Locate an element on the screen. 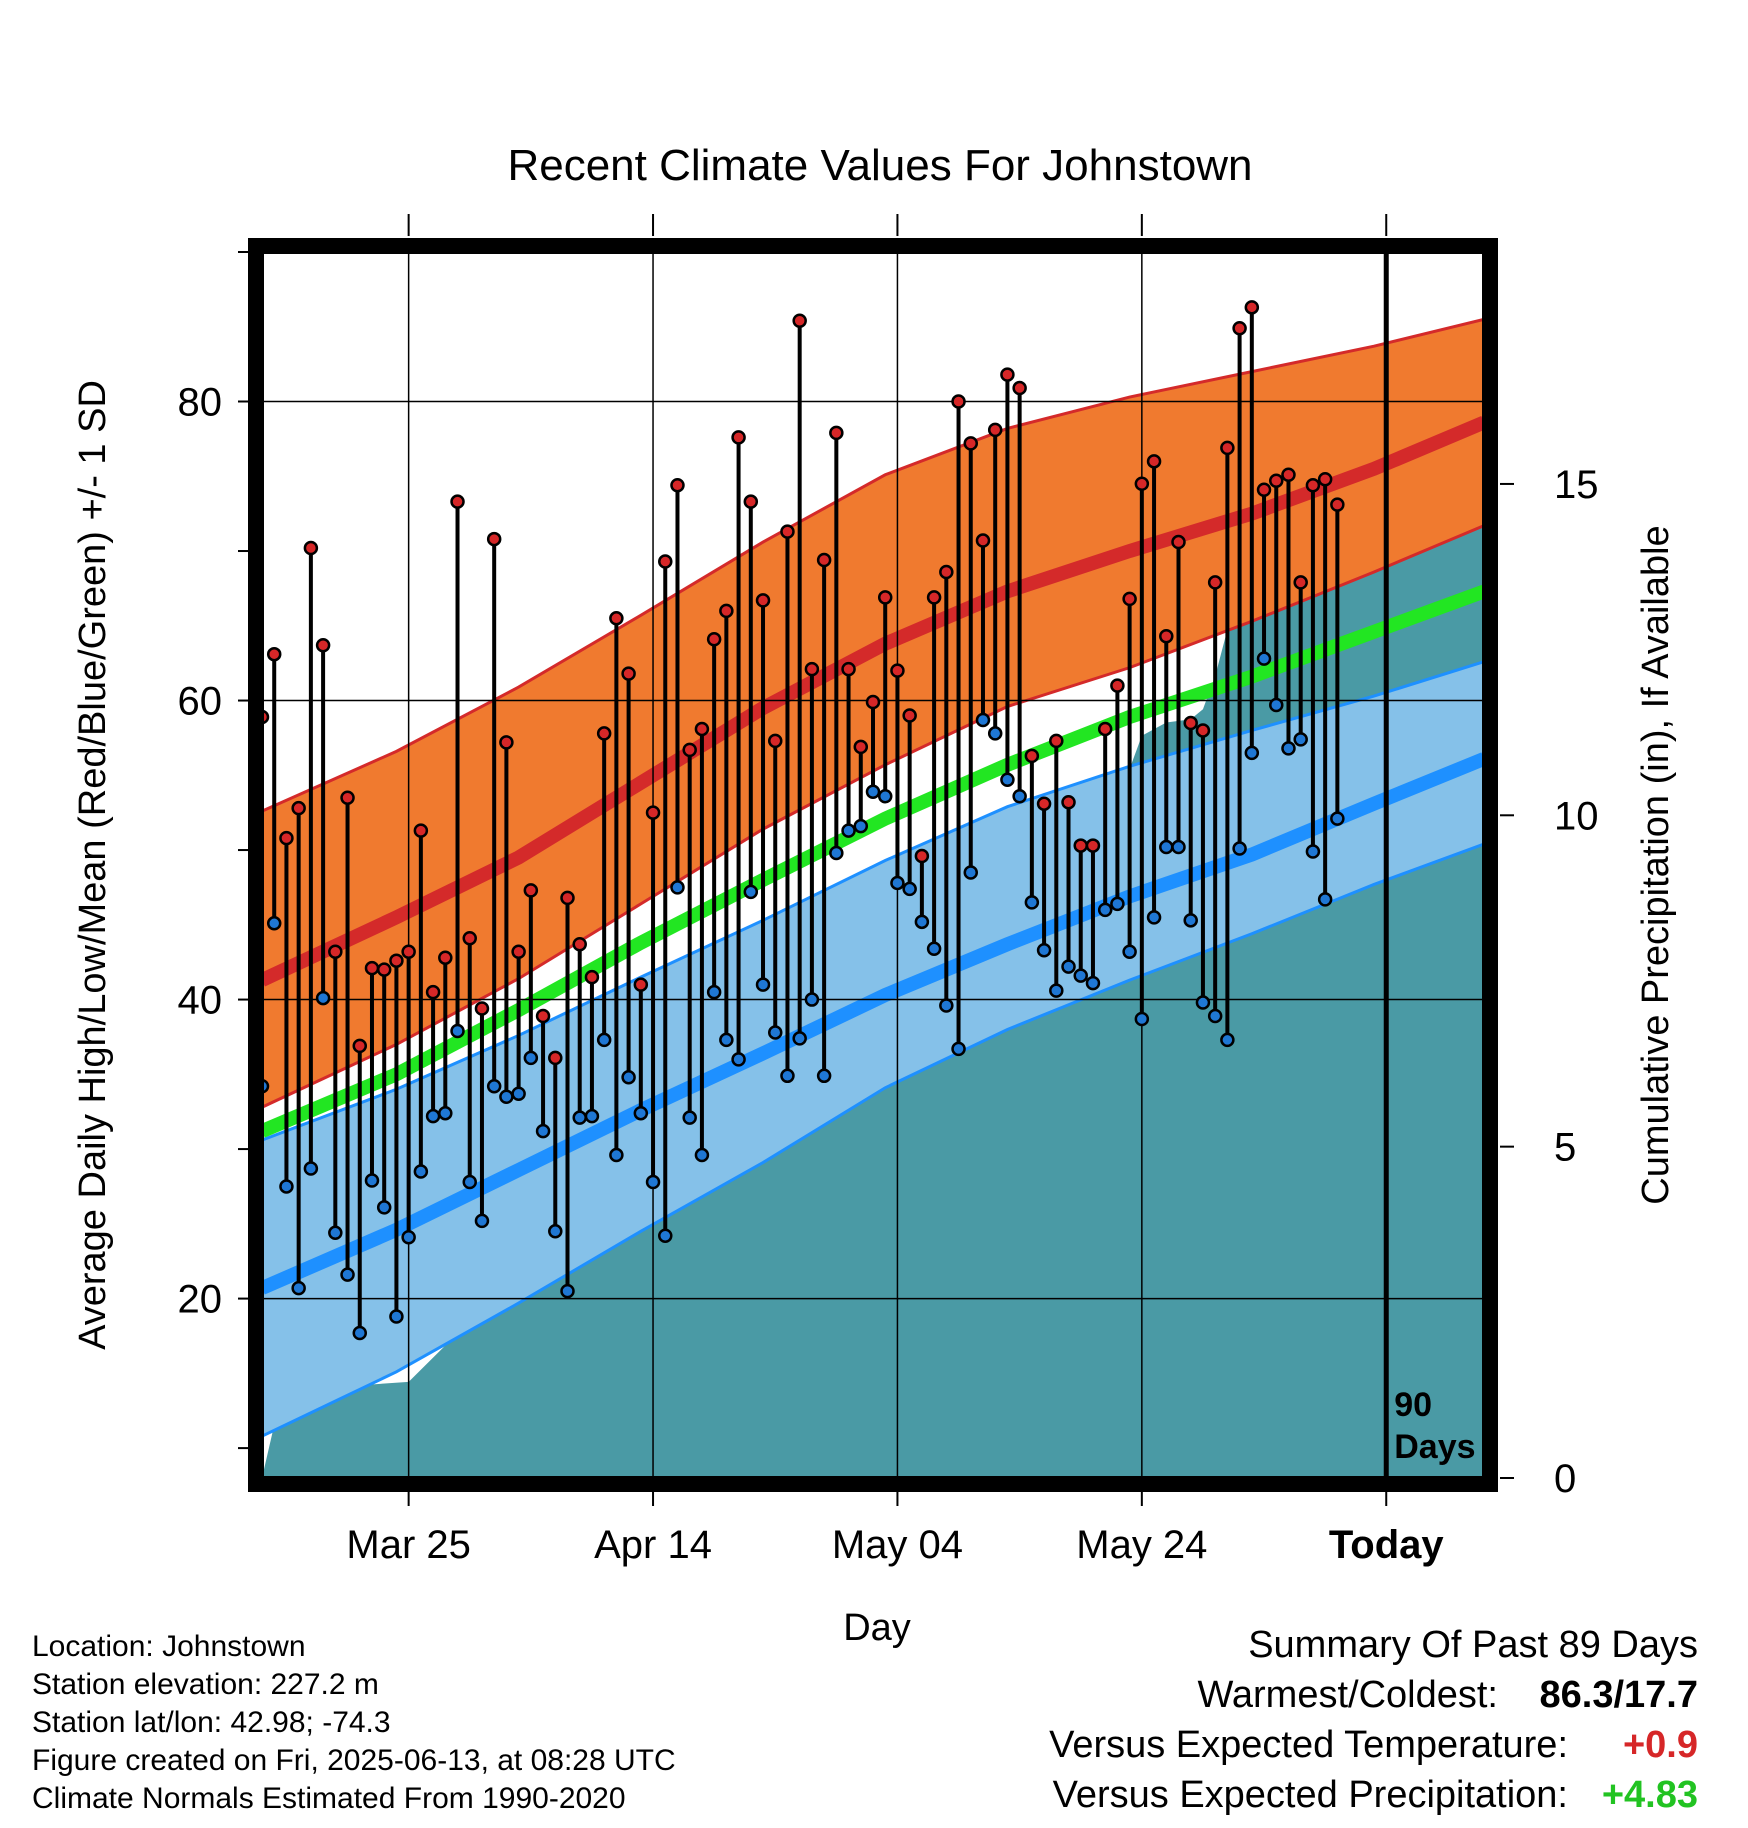  chart-title: Recent Climate Values For Johnstown is located at coordinates (879, 165).